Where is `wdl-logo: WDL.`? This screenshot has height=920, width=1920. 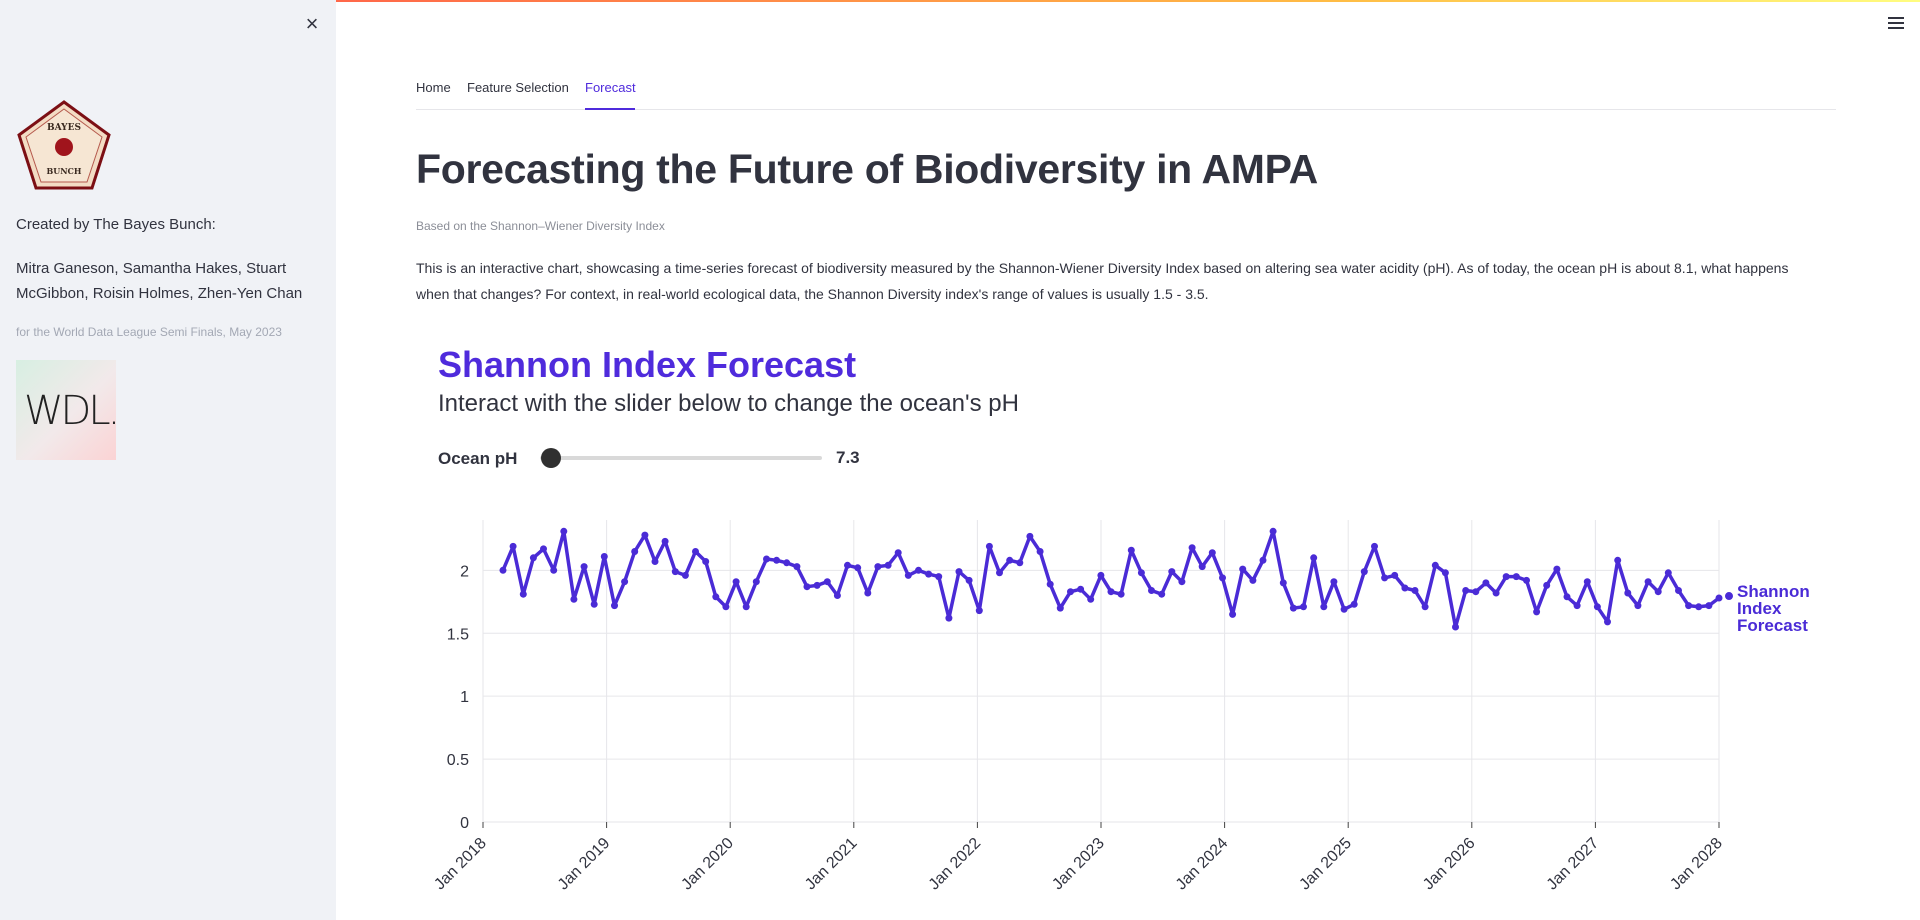 wdl-logo: WDL. is located at coordinates (68, 410).